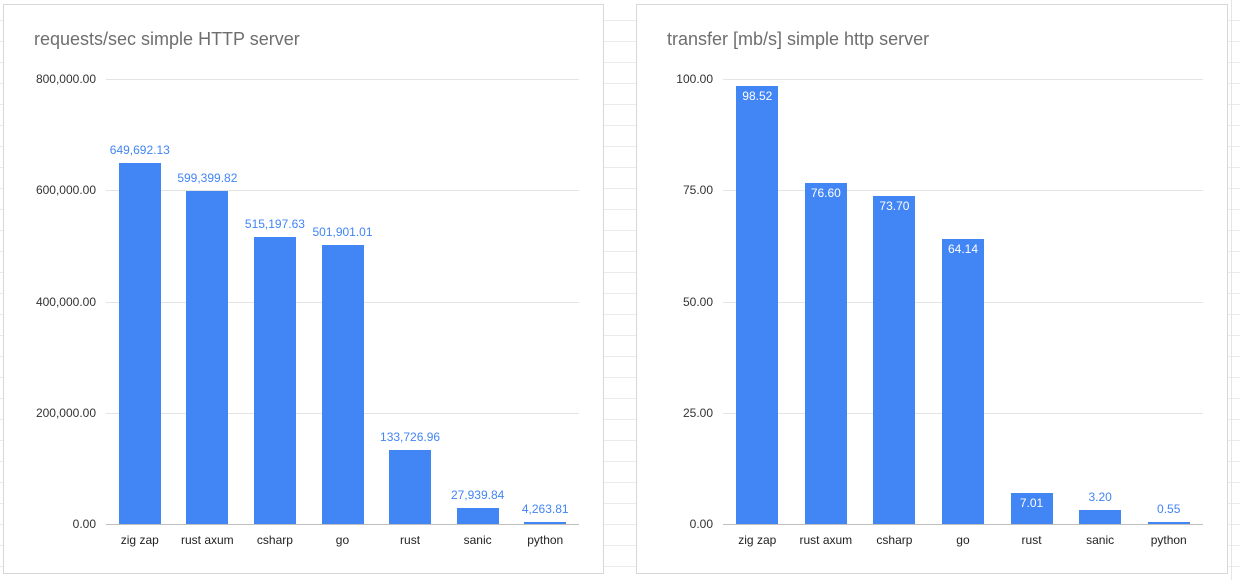 The image size is (1240, 580). Describe the element at coordinates (894, 206) in the screenshot. I see `data-label: 73.70` at that location.